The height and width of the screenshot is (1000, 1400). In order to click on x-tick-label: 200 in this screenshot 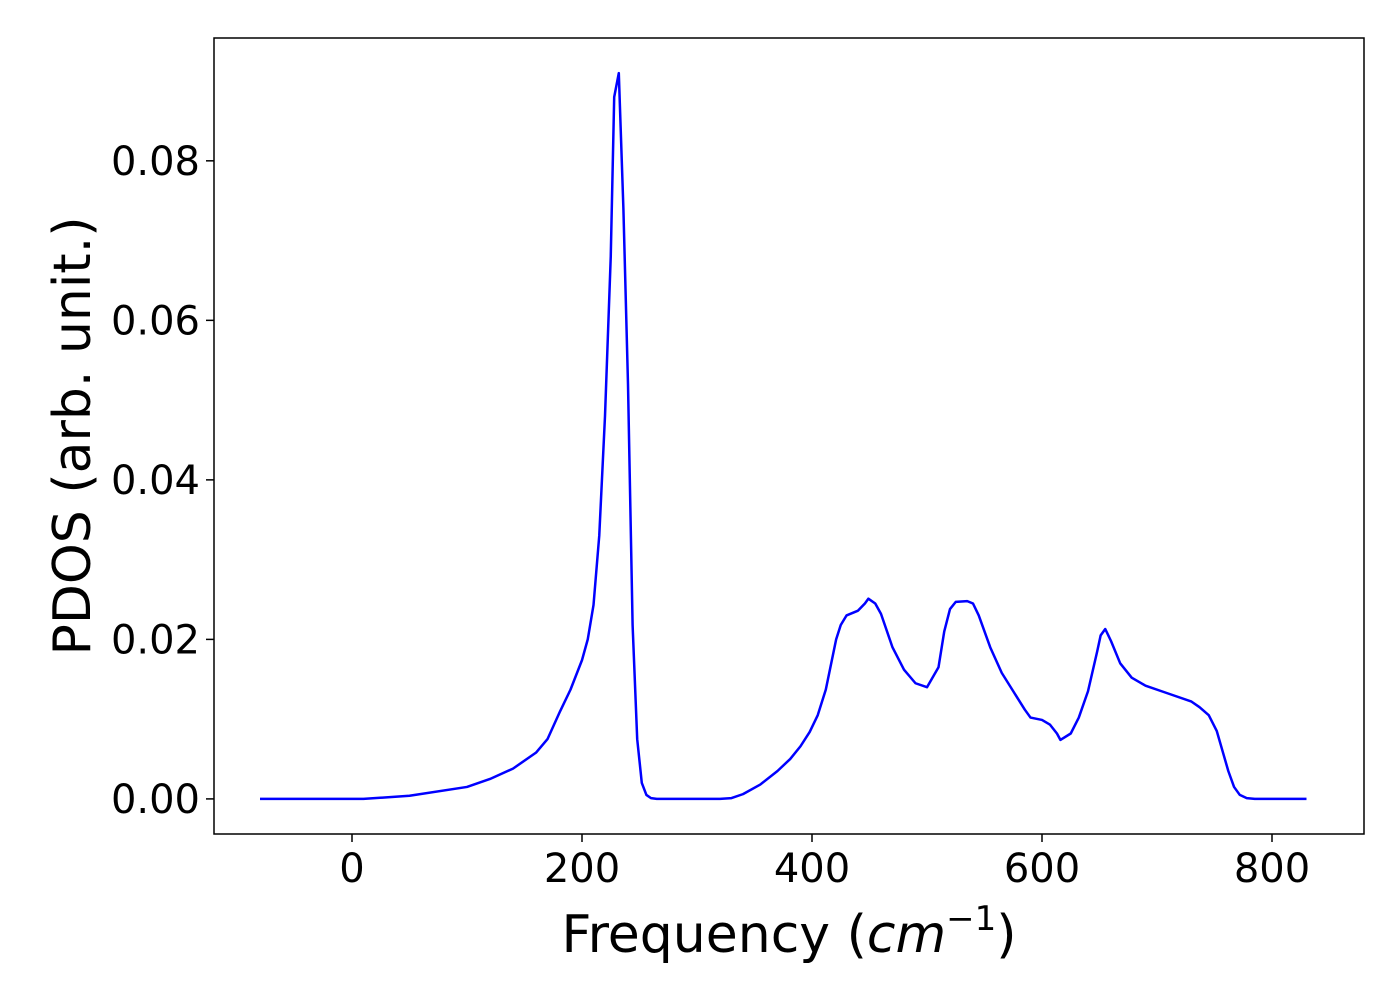, I will do `click(582, 869)`.